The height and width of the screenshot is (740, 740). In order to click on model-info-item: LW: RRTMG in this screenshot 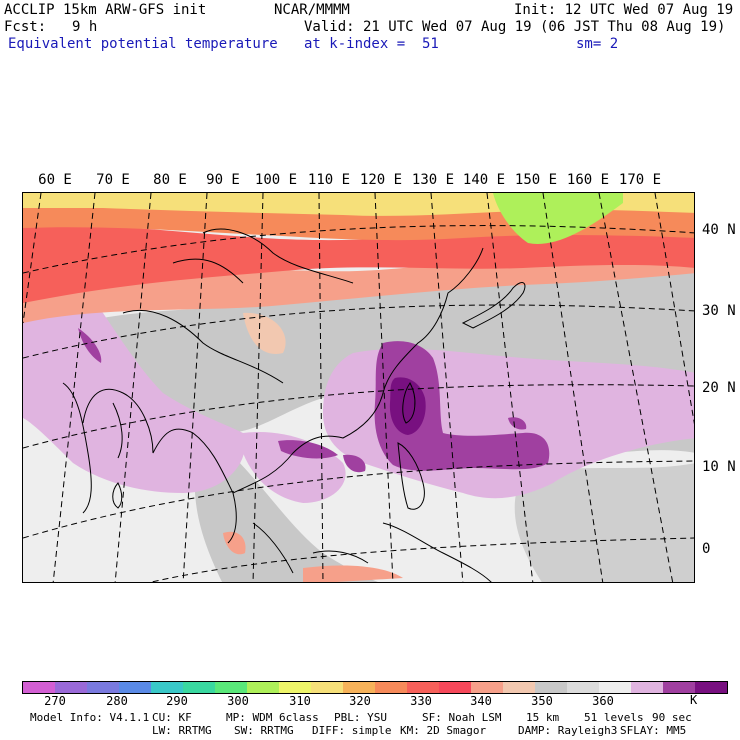, I will do `click(182, 730)`.